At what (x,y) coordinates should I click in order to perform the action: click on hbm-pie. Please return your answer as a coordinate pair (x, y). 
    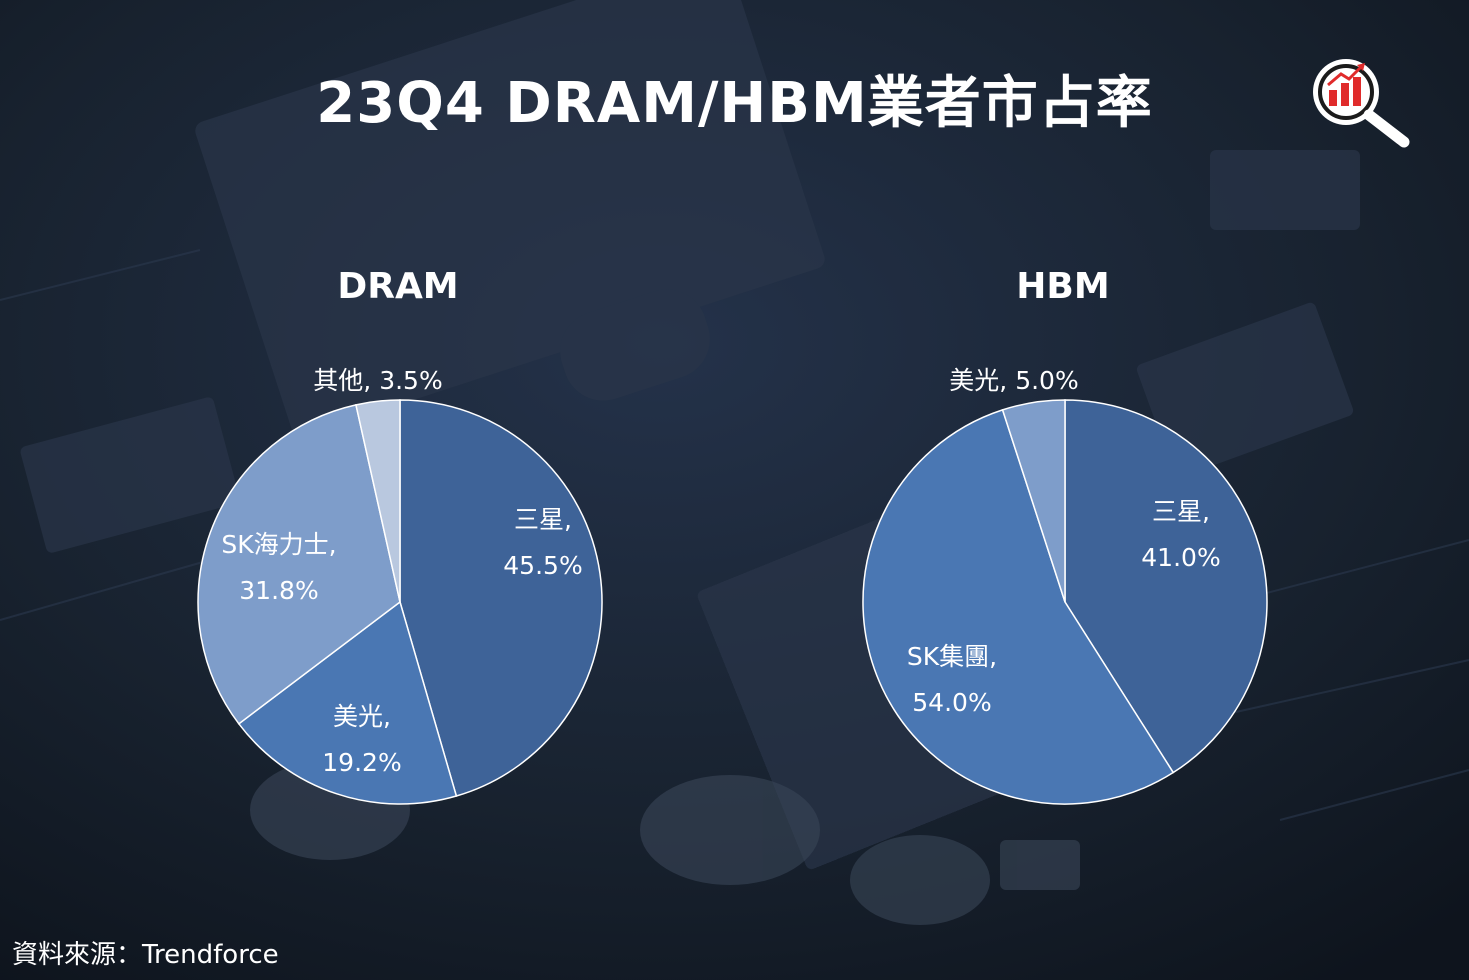
    Looking at the image, I should click on (1065, 602).